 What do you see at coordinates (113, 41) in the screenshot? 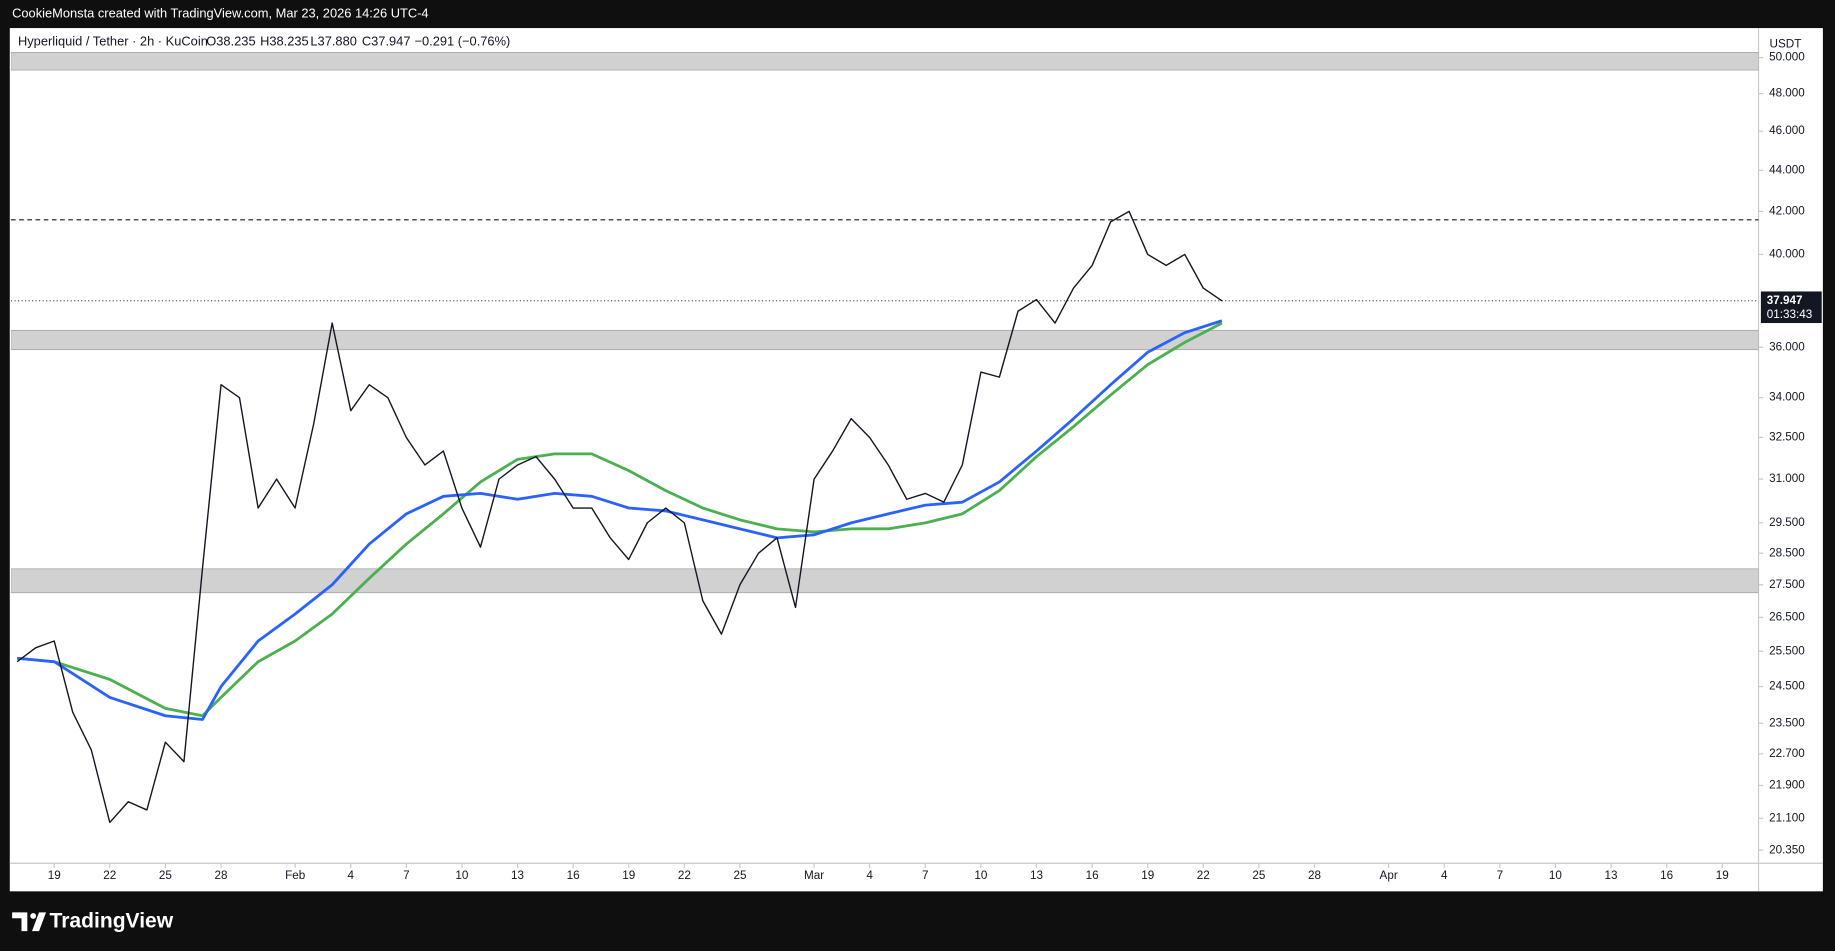
I see `chart-title: Hyperliquid / Tether · 2h · KuCoin` at bounding box center [113, 41].